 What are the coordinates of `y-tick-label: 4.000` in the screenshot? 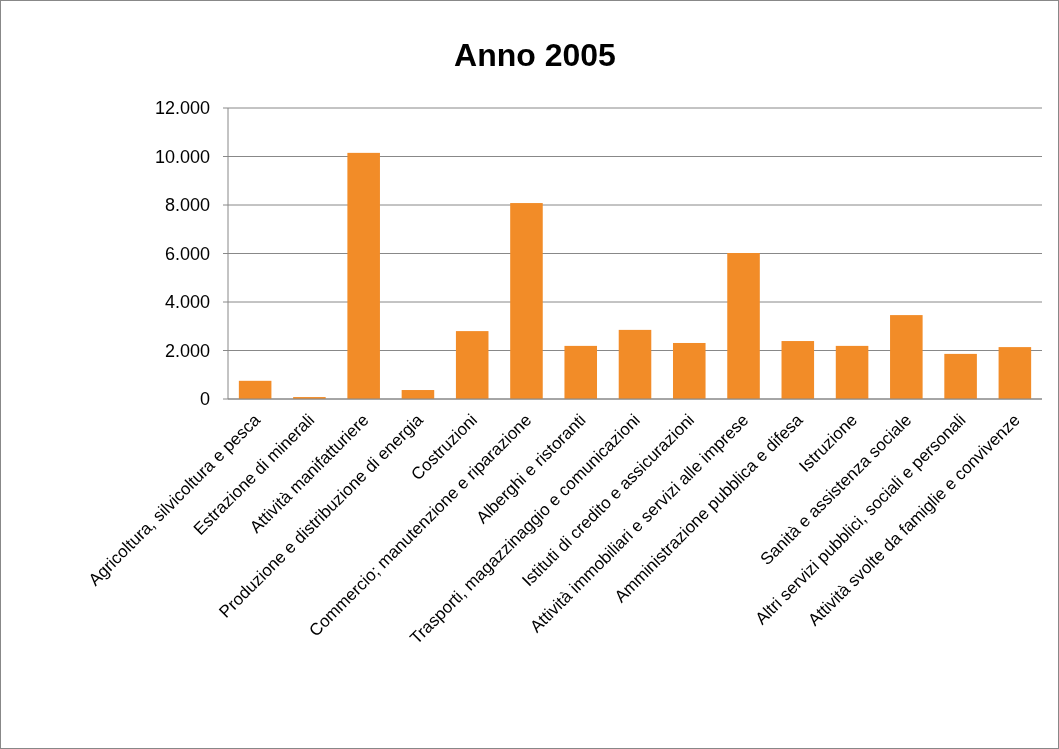 It's located at (187, 302).